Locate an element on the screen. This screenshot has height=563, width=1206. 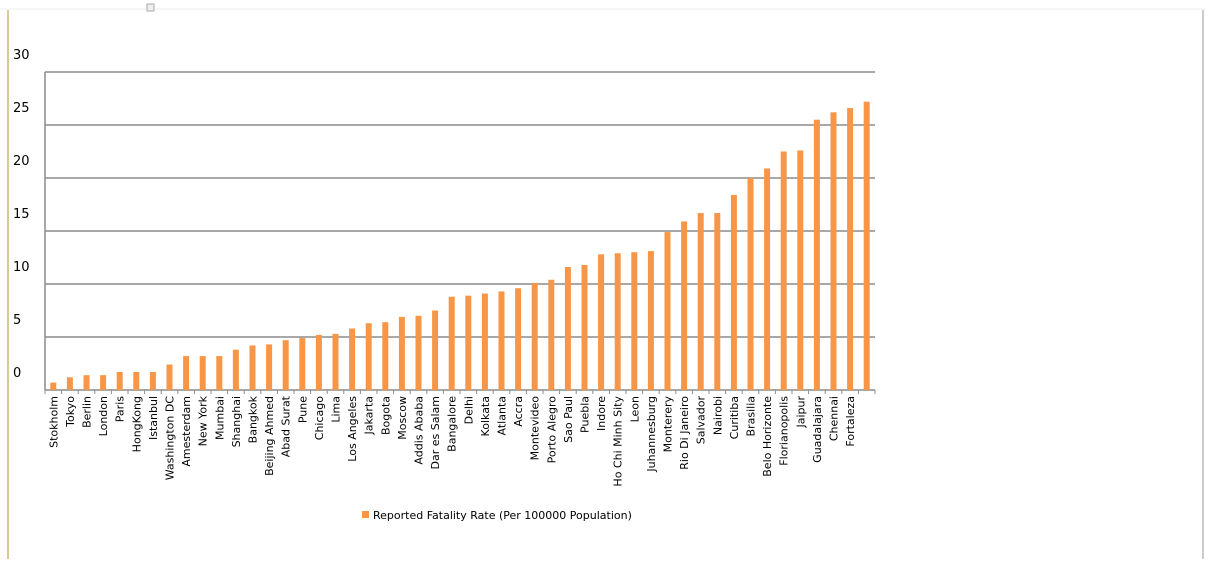
x-tick-label: Belo Horizonte is located at coordinates (767, 436).